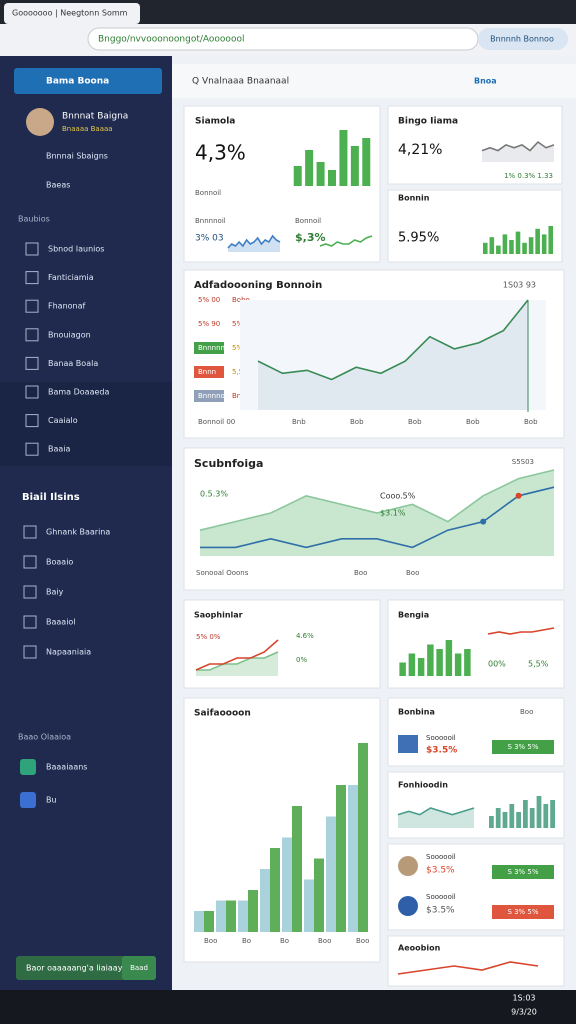 This screenshot has width=576, height=1028. Describe the element at coordinates (68, 652) in the screenshot. I see `menu-item: Napaaniaia` at that location.